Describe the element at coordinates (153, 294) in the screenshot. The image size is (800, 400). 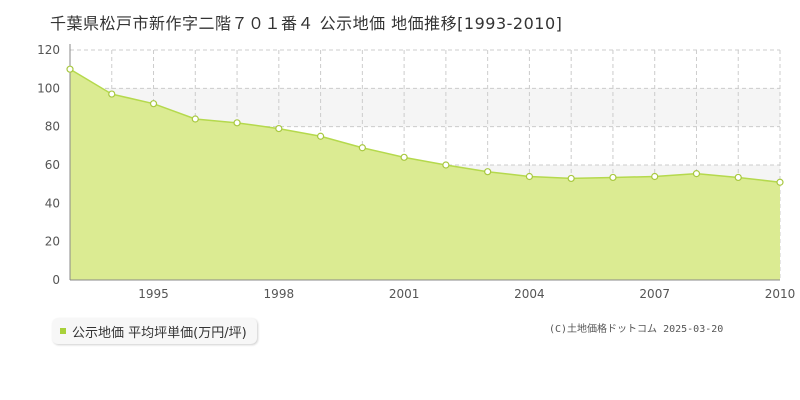
I see `x-tick-label: 1995` at that location.